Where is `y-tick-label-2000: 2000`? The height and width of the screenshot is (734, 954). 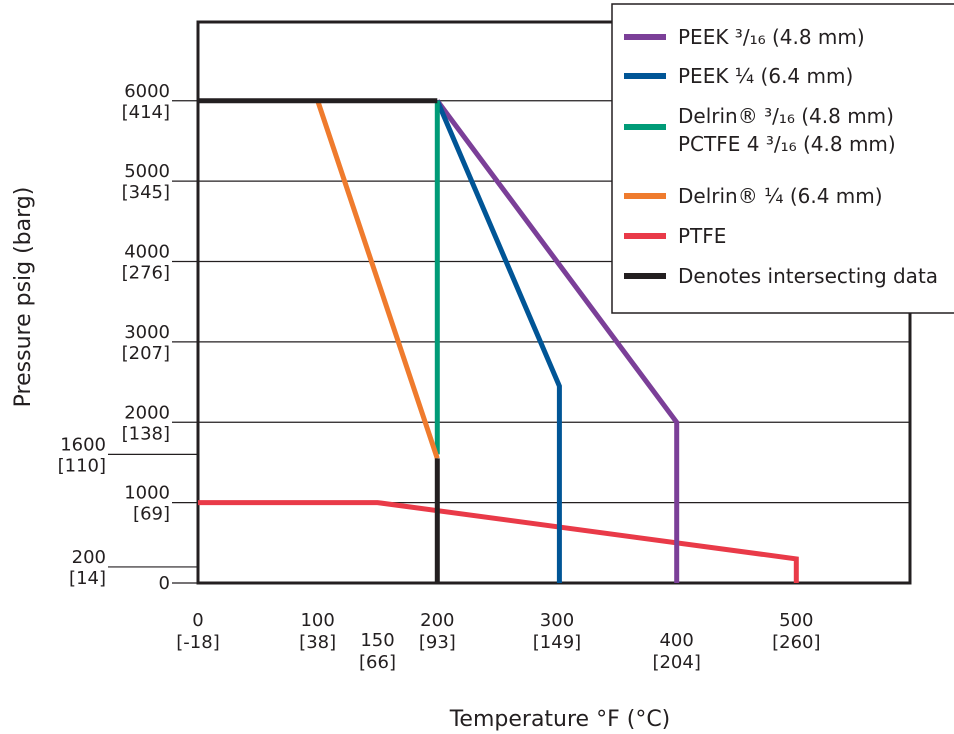 y-tick-label-2000: 2000 is located at coordinates (147, 412).